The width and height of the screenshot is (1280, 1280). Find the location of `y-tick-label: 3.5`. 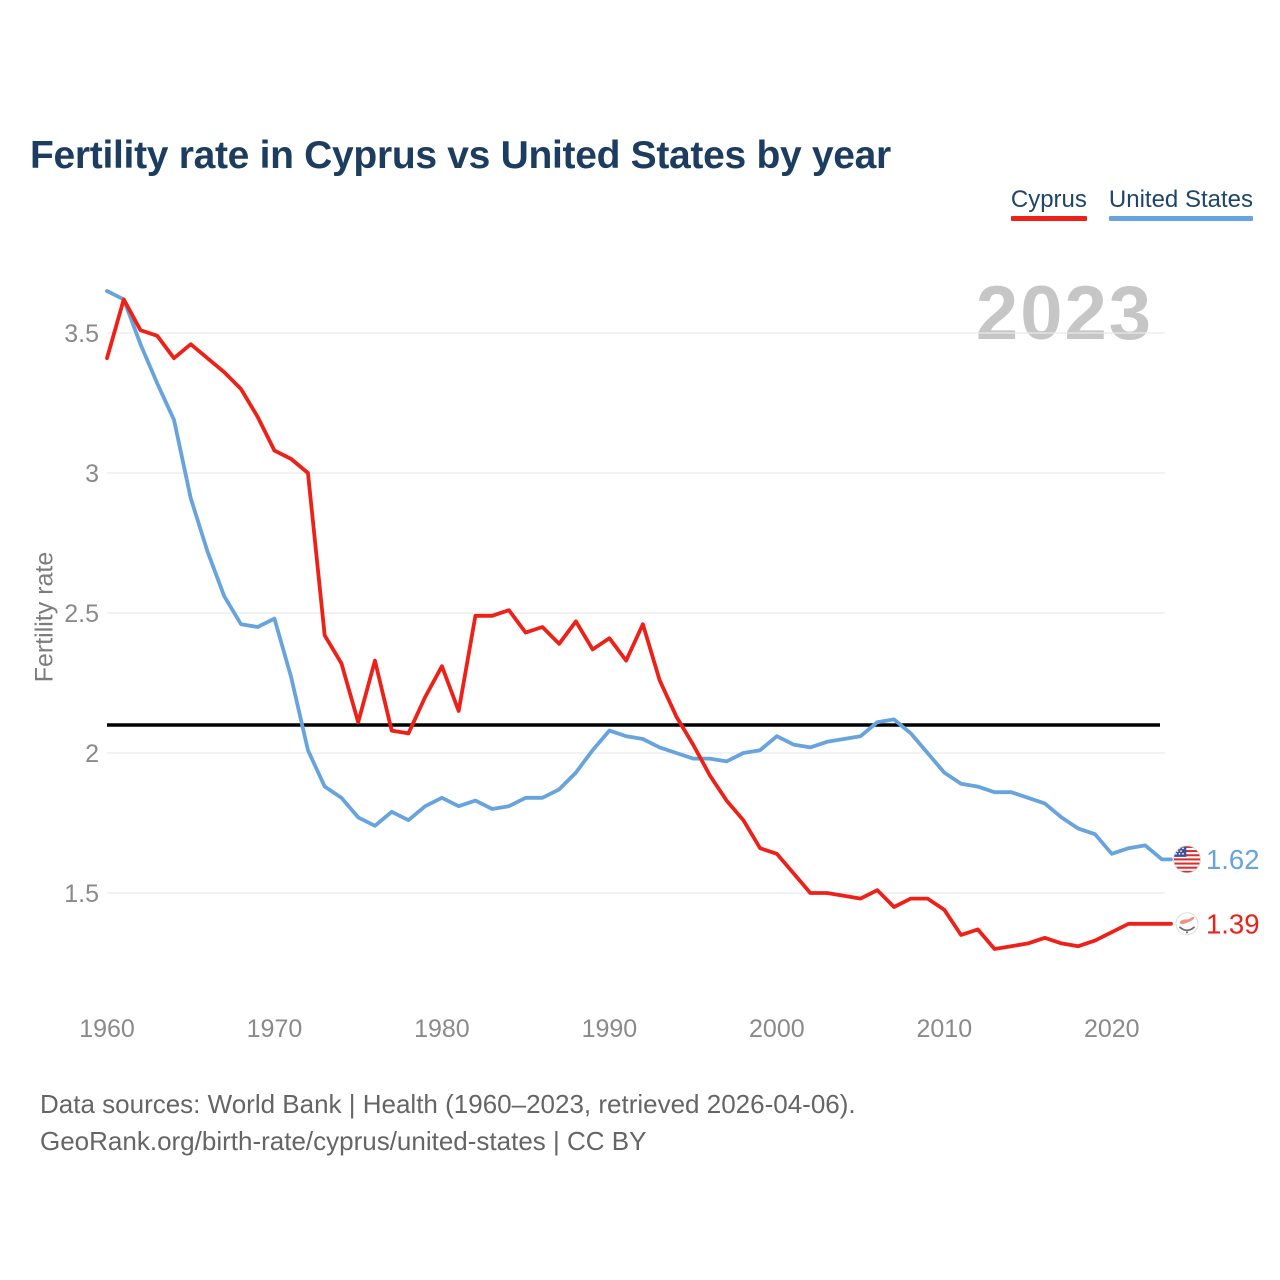

y-tick-label: 3.5 is located at coordinates (81, 334).